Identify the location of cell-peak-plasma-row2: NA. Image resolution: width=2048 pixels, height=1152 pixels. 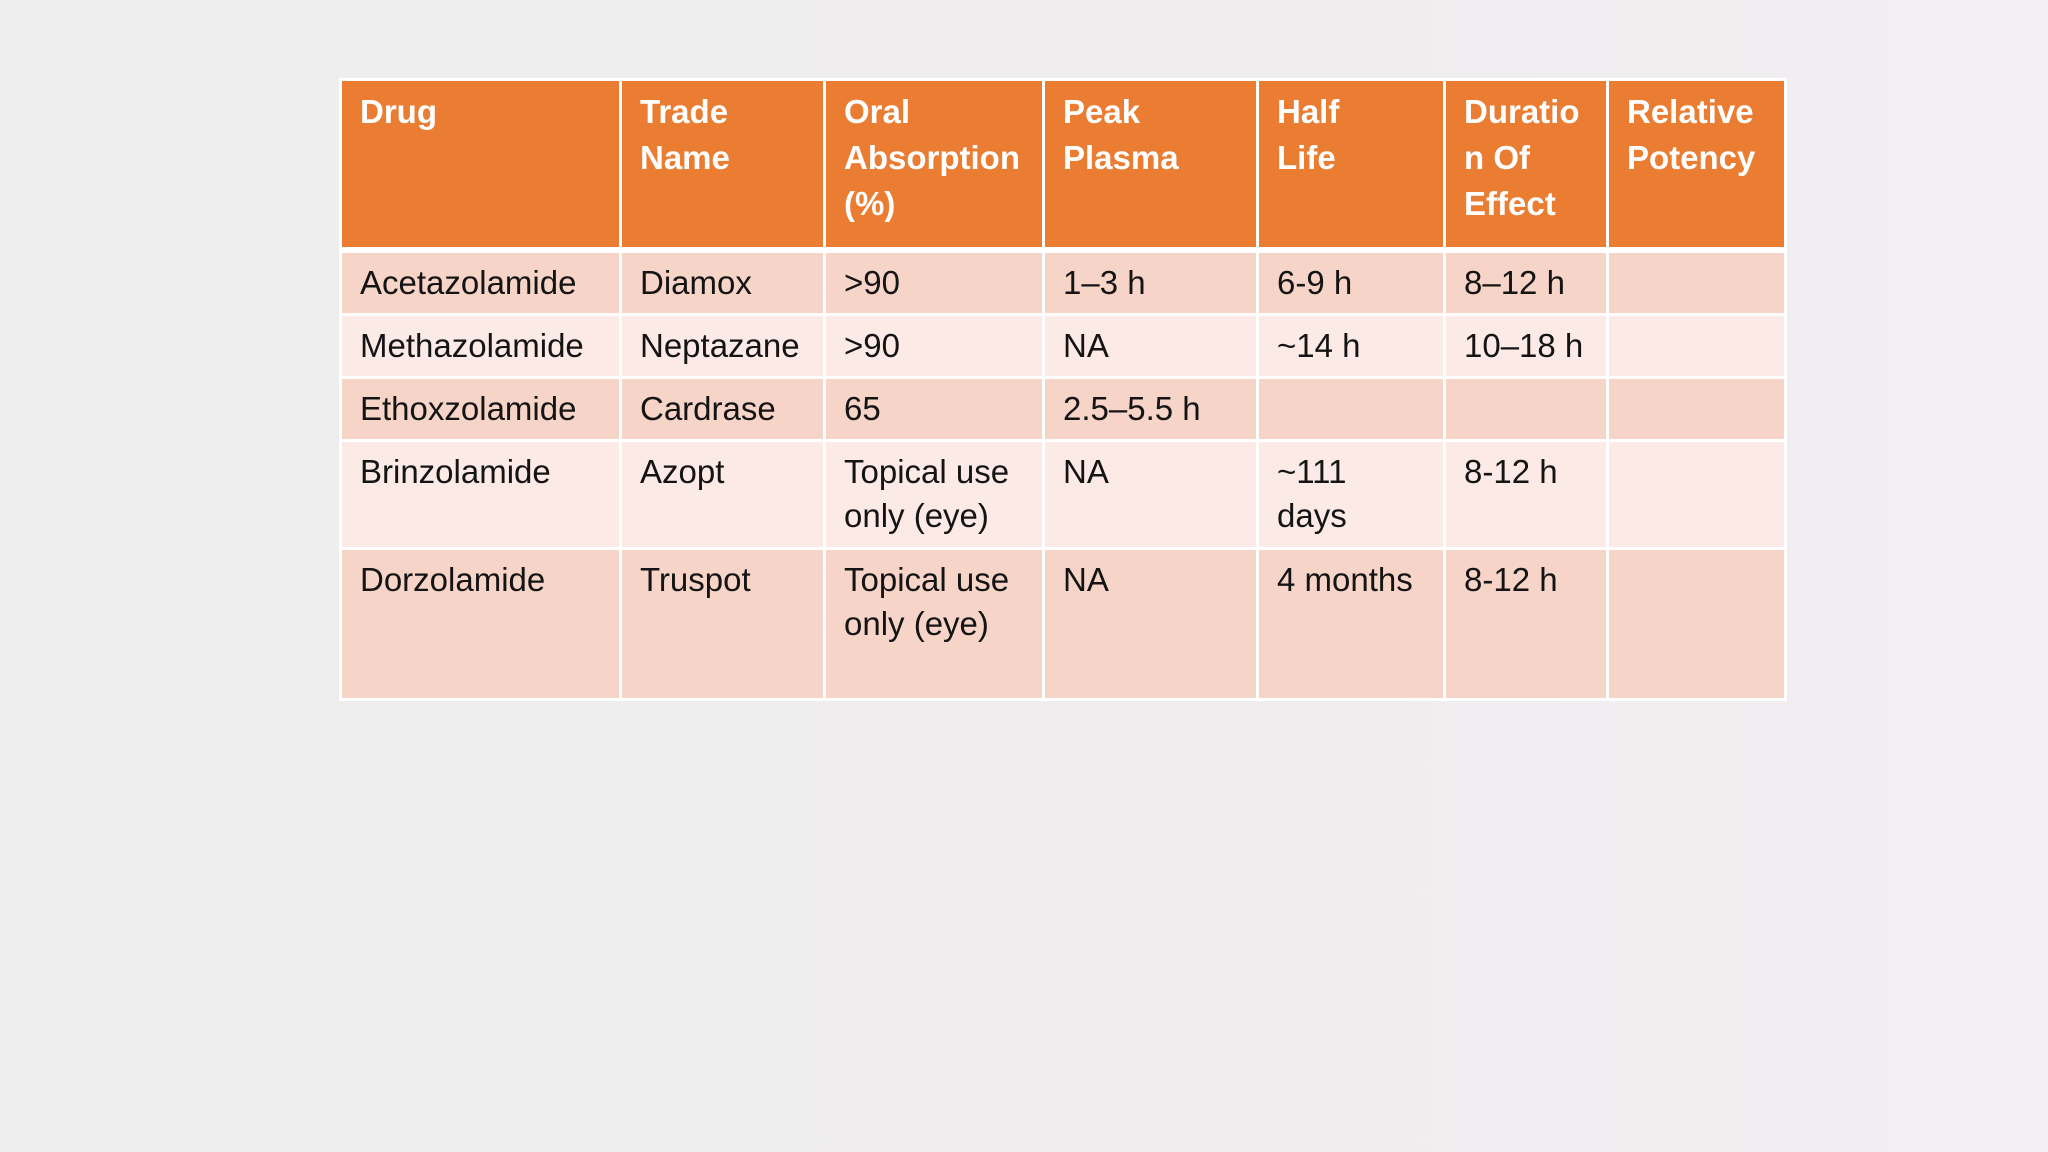
(1150, 346).